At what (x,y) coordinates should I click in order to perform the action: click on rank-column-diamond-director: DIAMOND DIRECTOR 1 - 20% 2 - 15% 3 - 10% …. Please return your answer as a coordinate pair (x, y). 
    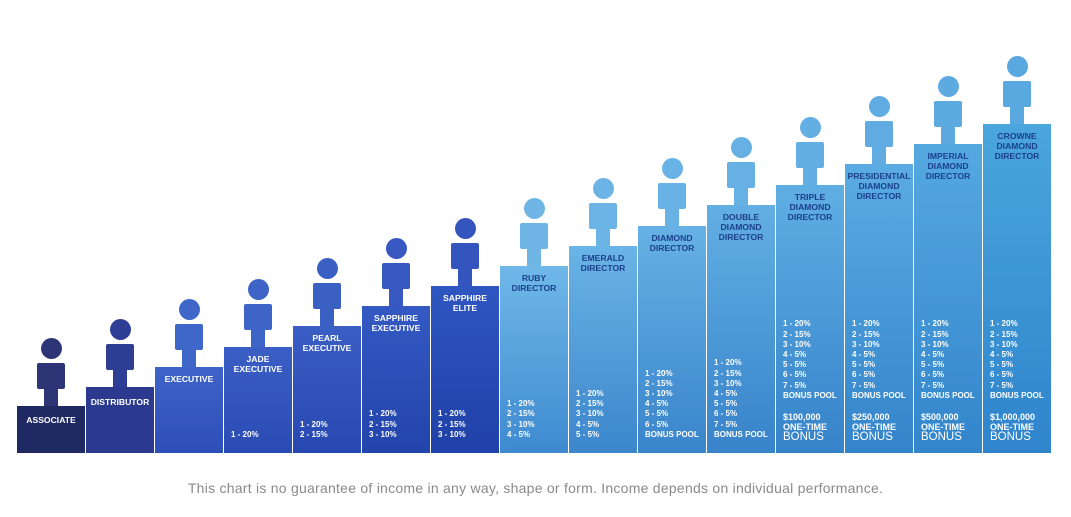
    Looking at the image, I should click on (672, 339).